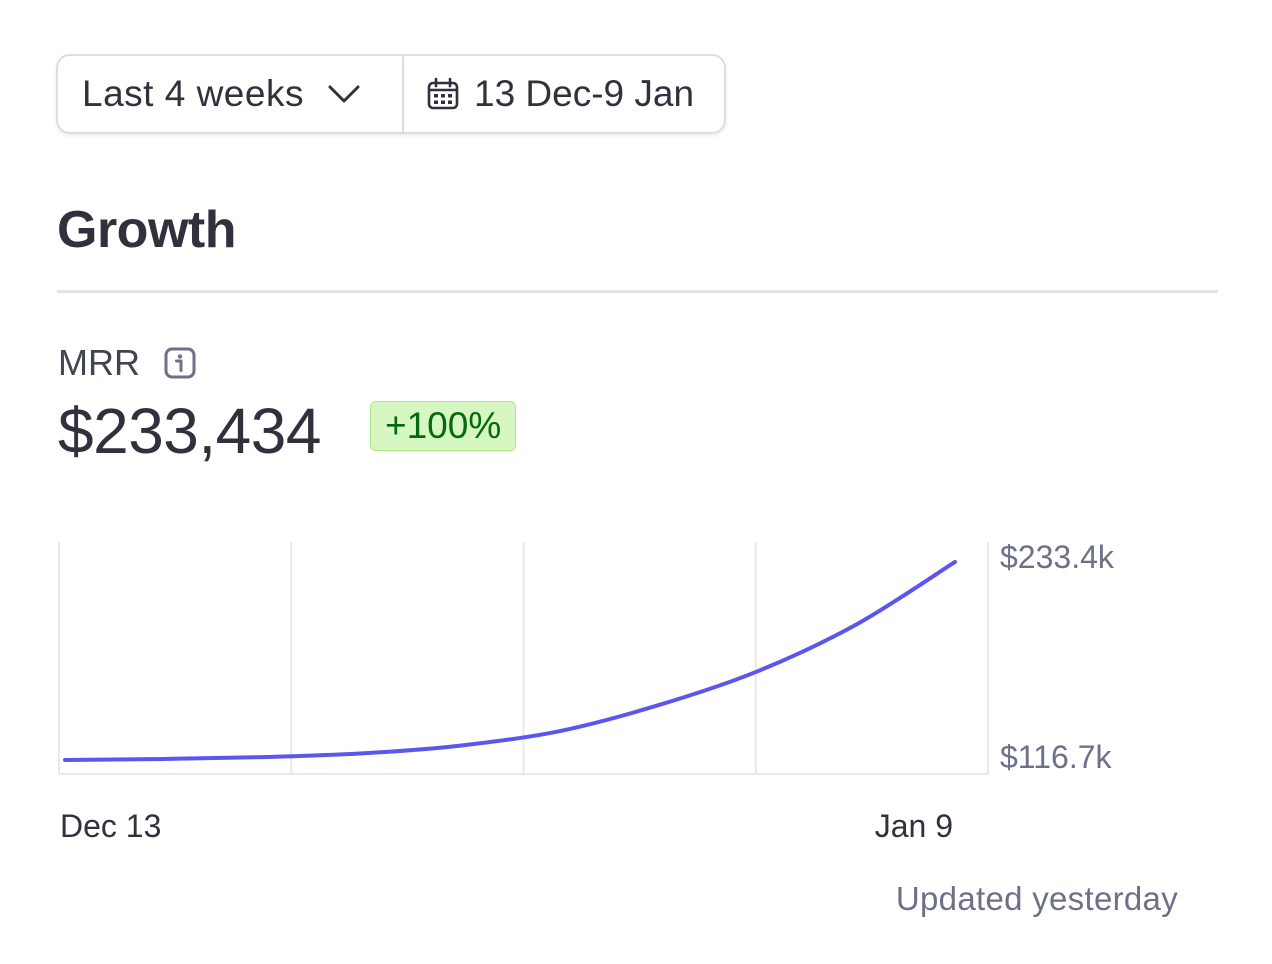  What do you see at coordinates (584, 93) in the screenshot?
I see `date-range-label: 13 Dec-9 Jan` at bounding box center [584, 93].